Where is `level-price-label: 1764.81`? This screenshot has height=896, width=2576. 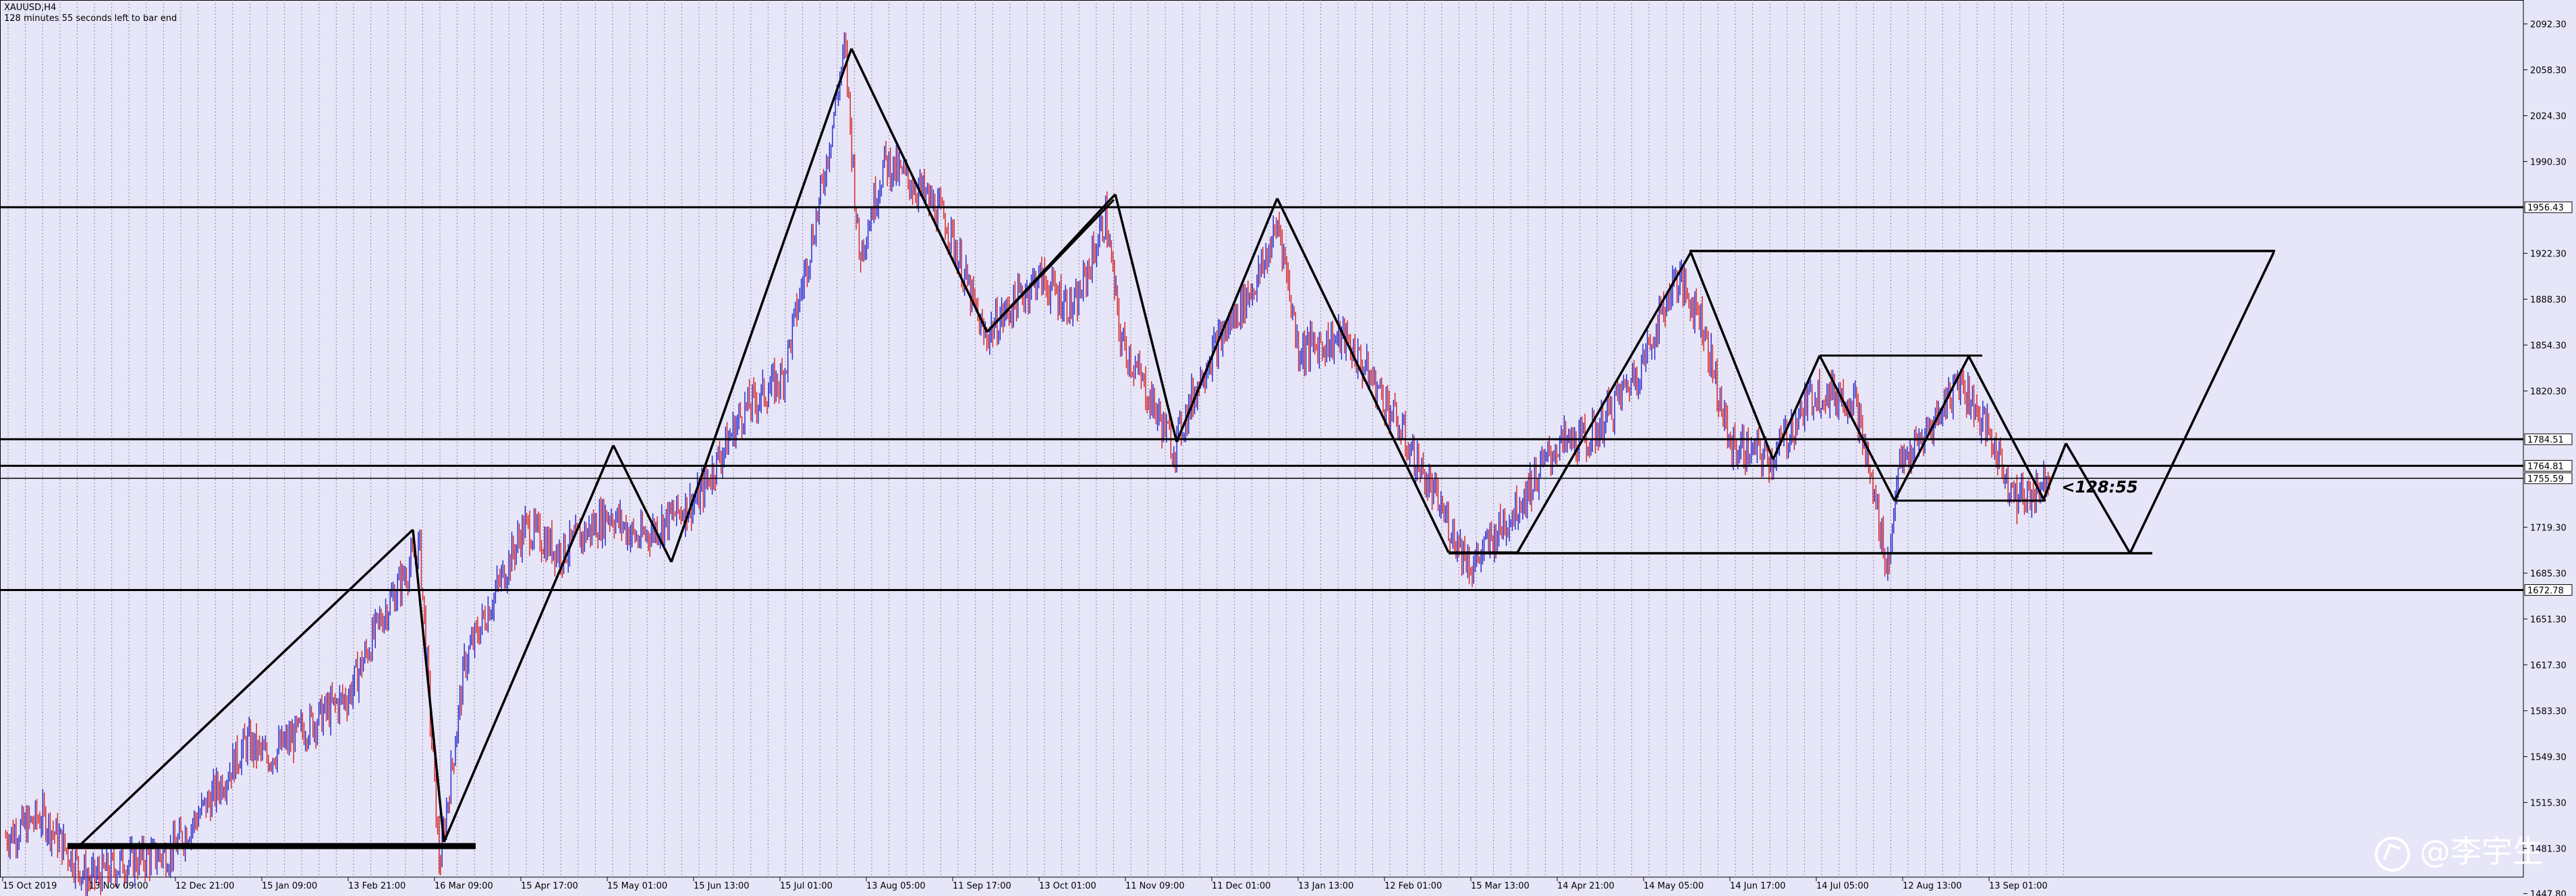
level-price-label: 1764.81 is located at coordinates (2545, 466).